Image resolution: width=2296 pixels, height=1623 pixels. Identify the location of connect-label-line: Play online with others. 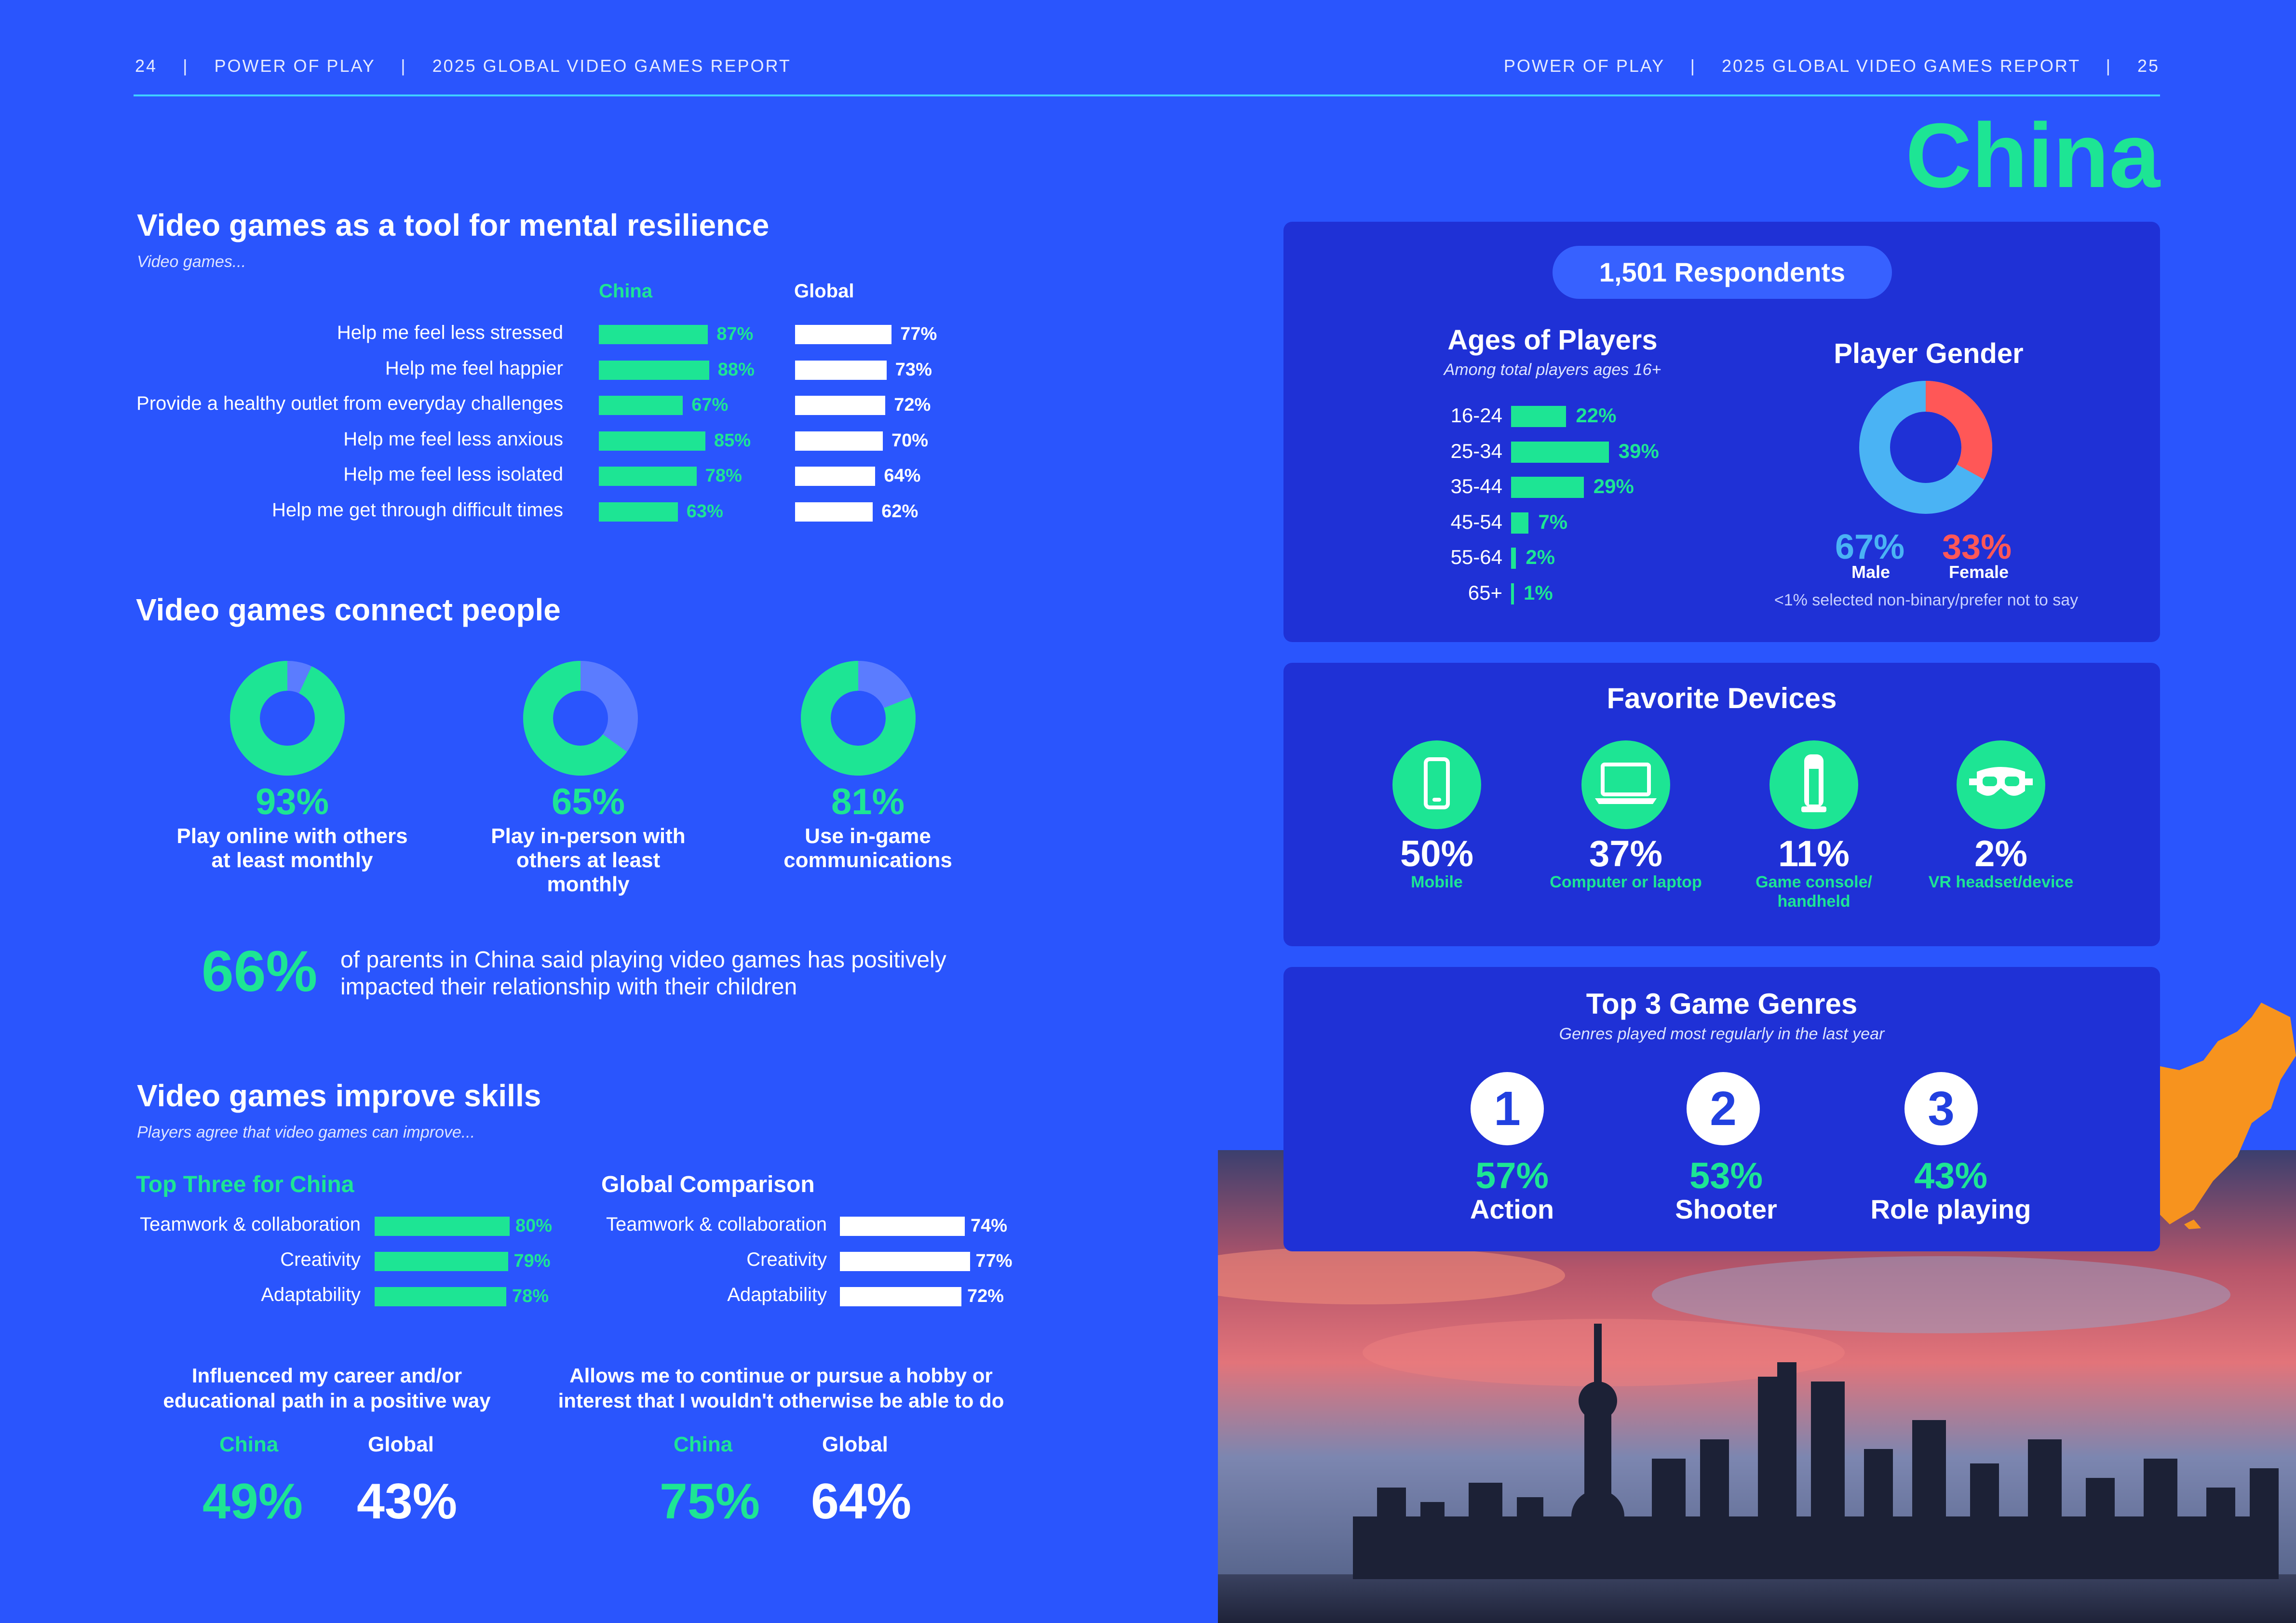
(292, 836).